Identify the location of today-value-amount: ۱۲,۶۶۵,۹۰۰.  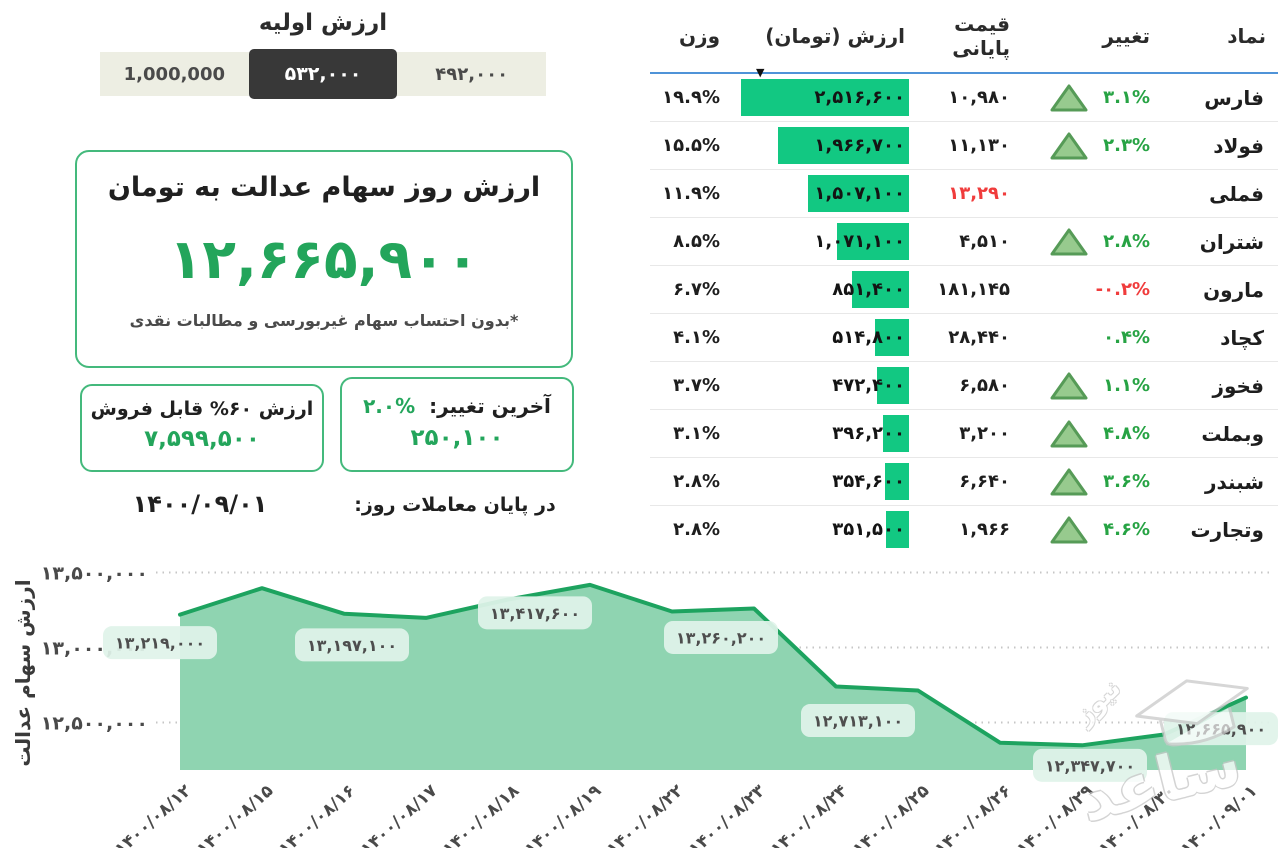
(324, 259).